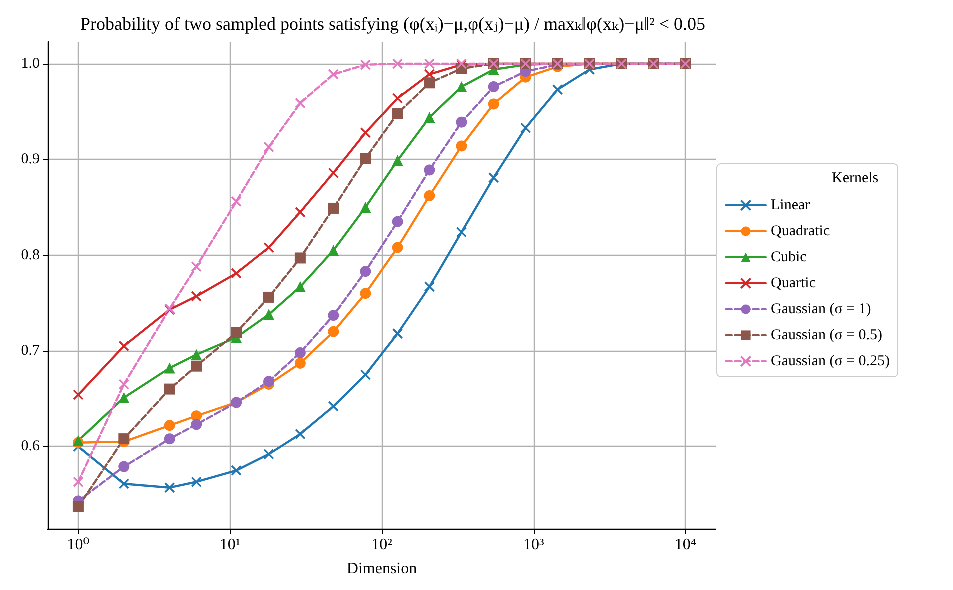 The height and width of the screenshot is (590, 953). Describe the element at coordinates (790, 206) in the screenshot. I see `legend-label: Linear` at that location.